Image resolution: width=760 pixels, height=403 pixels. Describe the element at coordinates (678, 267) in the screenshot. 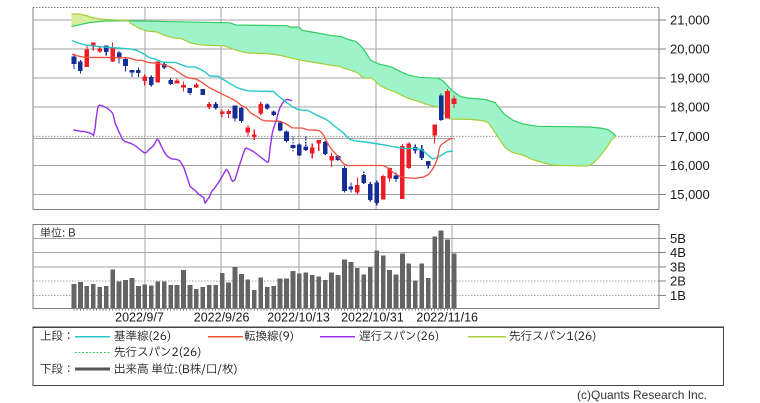

I see `svg-text: 3B` at that location.